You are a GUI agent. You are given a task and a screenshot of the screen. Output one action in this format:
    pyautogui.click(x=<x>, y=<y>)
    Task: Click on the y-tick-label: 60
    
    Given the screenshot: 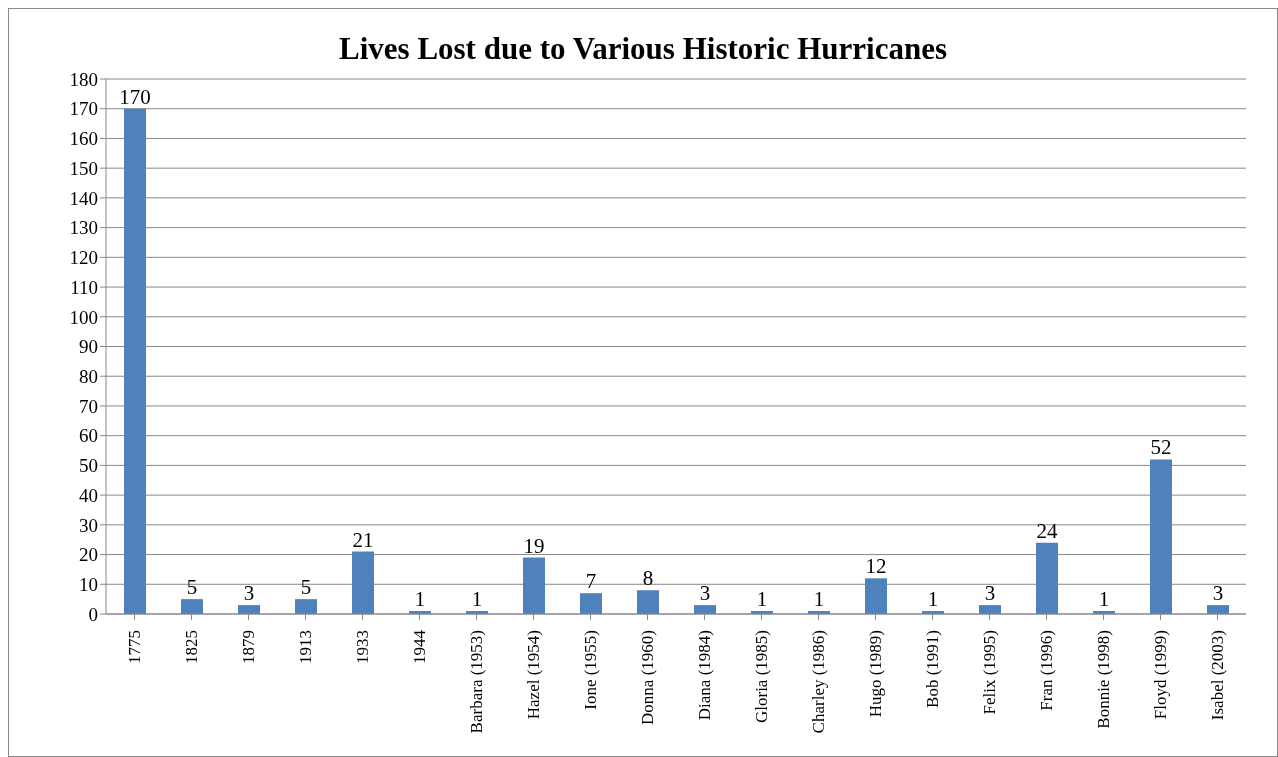 What is the action you would take?
    pyautogui.click(x=88, y=436)
    